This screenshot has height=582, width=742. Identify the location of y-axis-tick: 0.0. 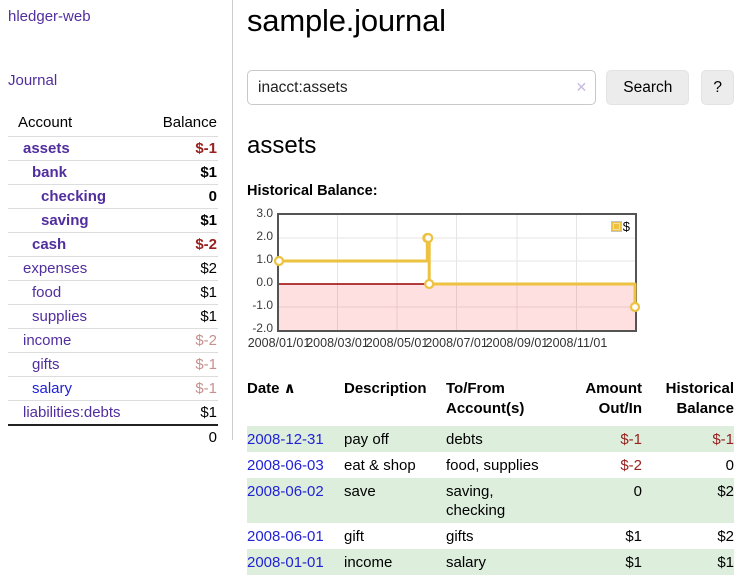
(264, 282).